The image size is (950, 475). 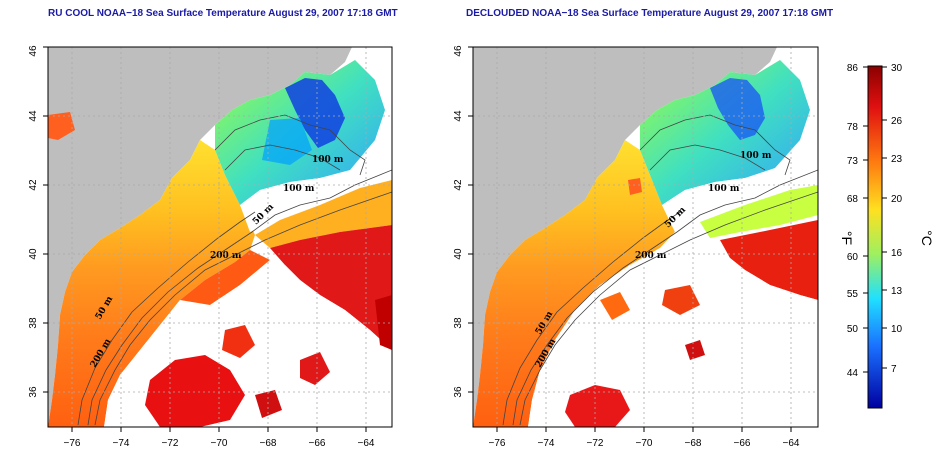 I want to click on colorbar-celsius-labels: 30 26 23 20 16 13 10 7, so click(x=897, y=219).